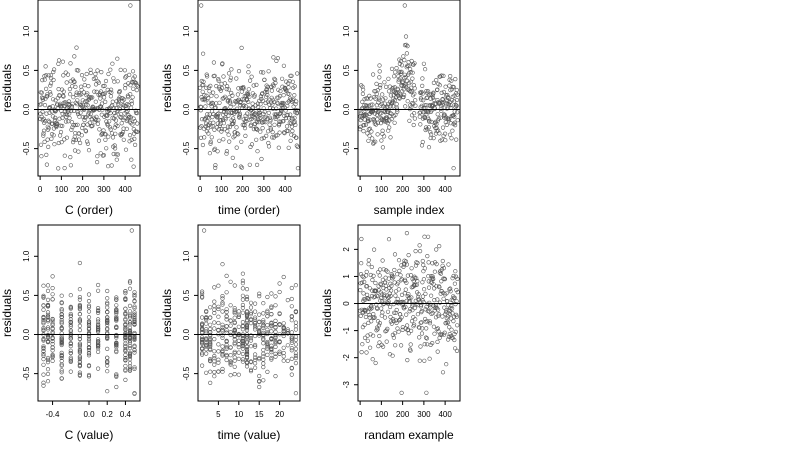 This screenshot has height=450, width=800. I want to click on y-axis-label: residuals, so click(327, 88).